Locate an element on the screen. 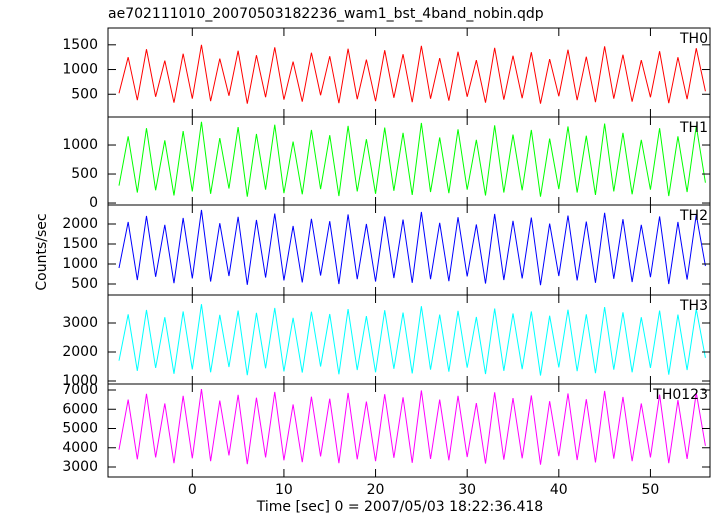  x-axis-label: Time [sec] 0 = 2007/05/03 18:22:36.418 is located at coordinates (399, 507).